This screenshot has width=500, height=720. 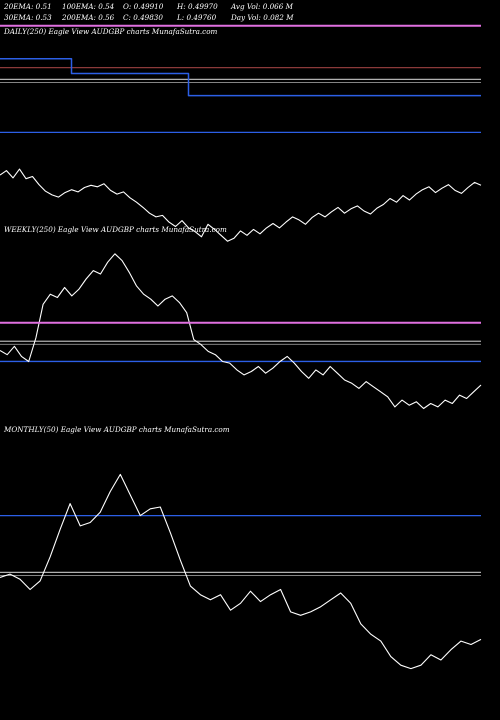 What do you see at coordinates (143, 6) in the screenshot?
I see `open-value: O: 0.49910` at bounding box center [143, 6].